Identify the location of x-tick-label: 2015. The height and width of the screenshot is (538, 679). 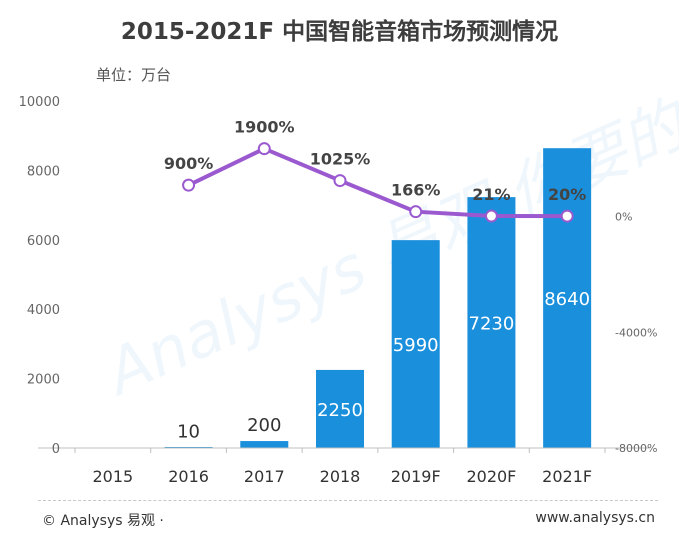
(112, 476).